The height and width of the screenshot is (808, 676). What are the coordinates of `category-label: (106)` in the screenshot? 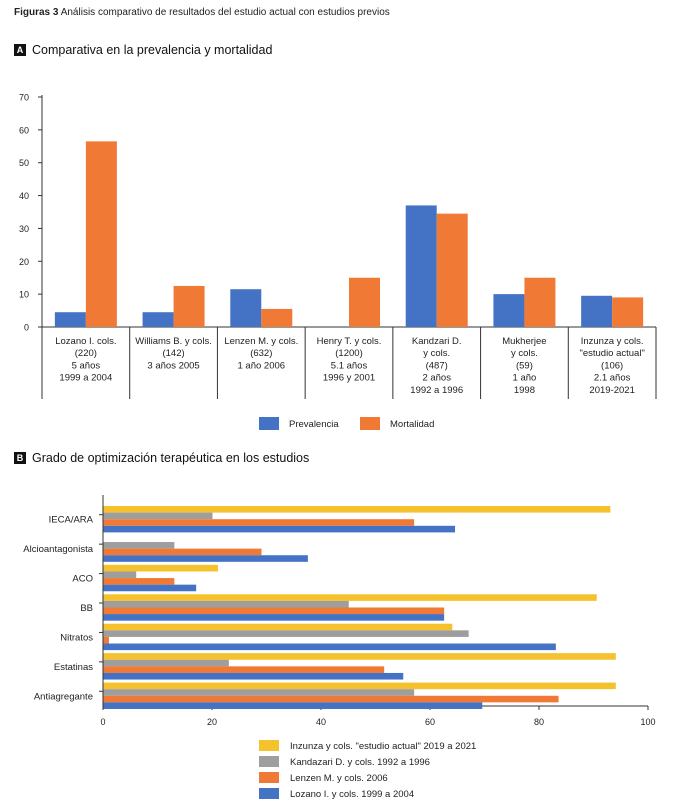 It's located at (612, 365).